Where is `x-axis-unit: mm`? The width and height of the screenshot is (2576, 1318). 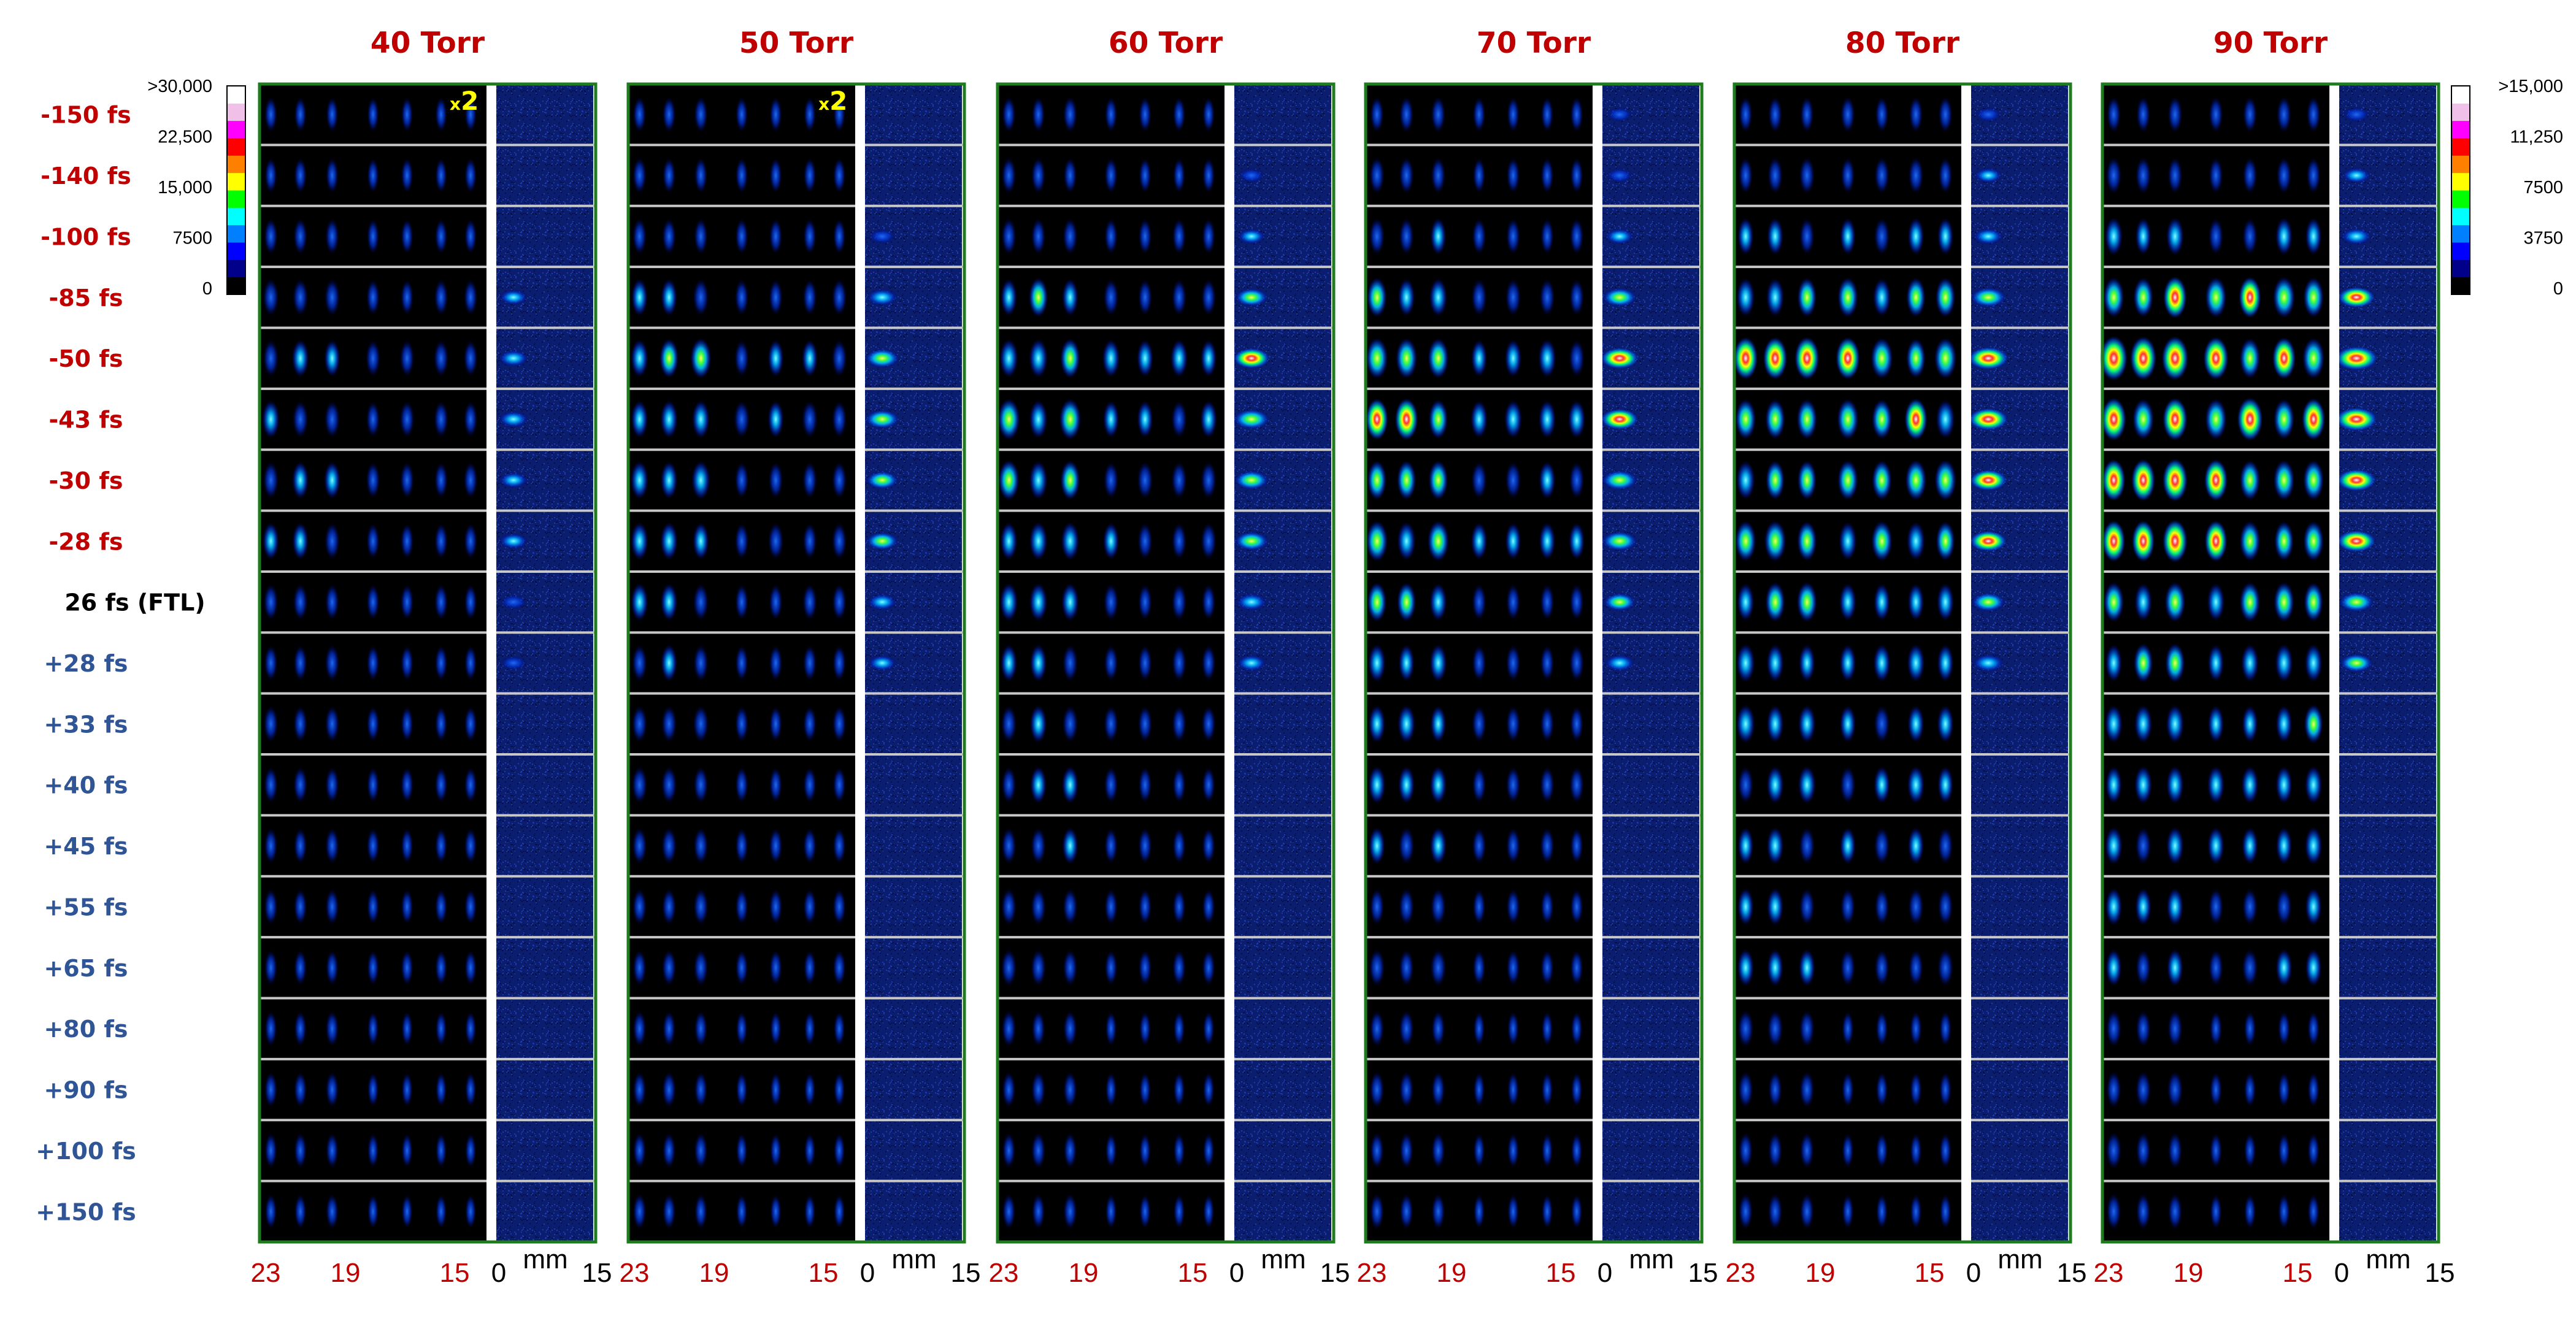
x-axis-unit: mm is located at coordinates (545, 1259).